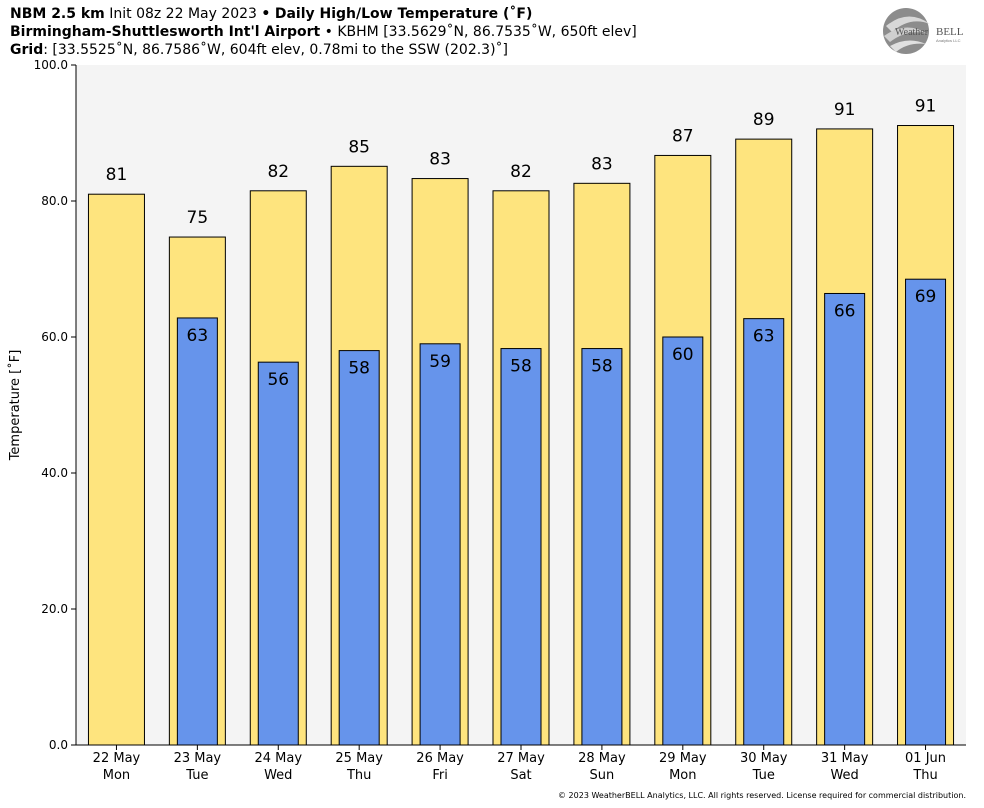 This screenshot has height=808, width=984. I want to click on x-tick-label: 31 May Wed, so click(845, 767).